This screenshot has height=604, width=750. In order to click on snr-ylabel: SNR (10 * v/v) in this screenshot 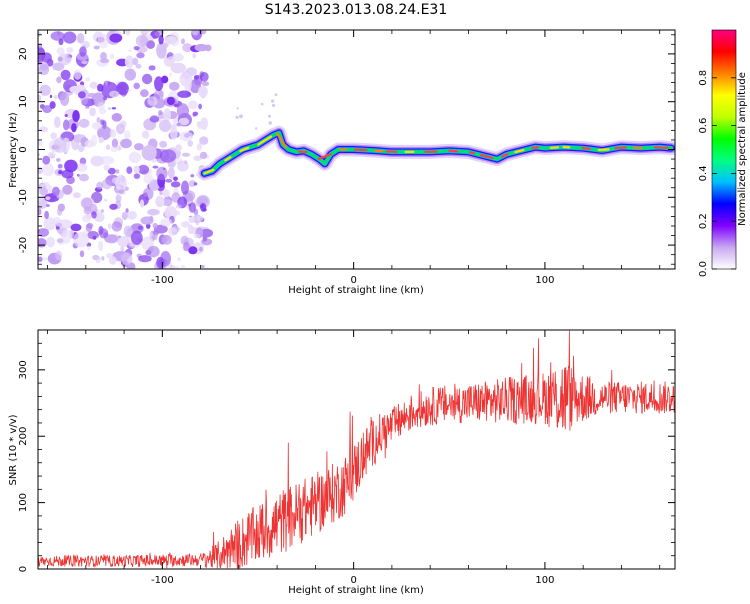, I will do `click(13, 449)`.